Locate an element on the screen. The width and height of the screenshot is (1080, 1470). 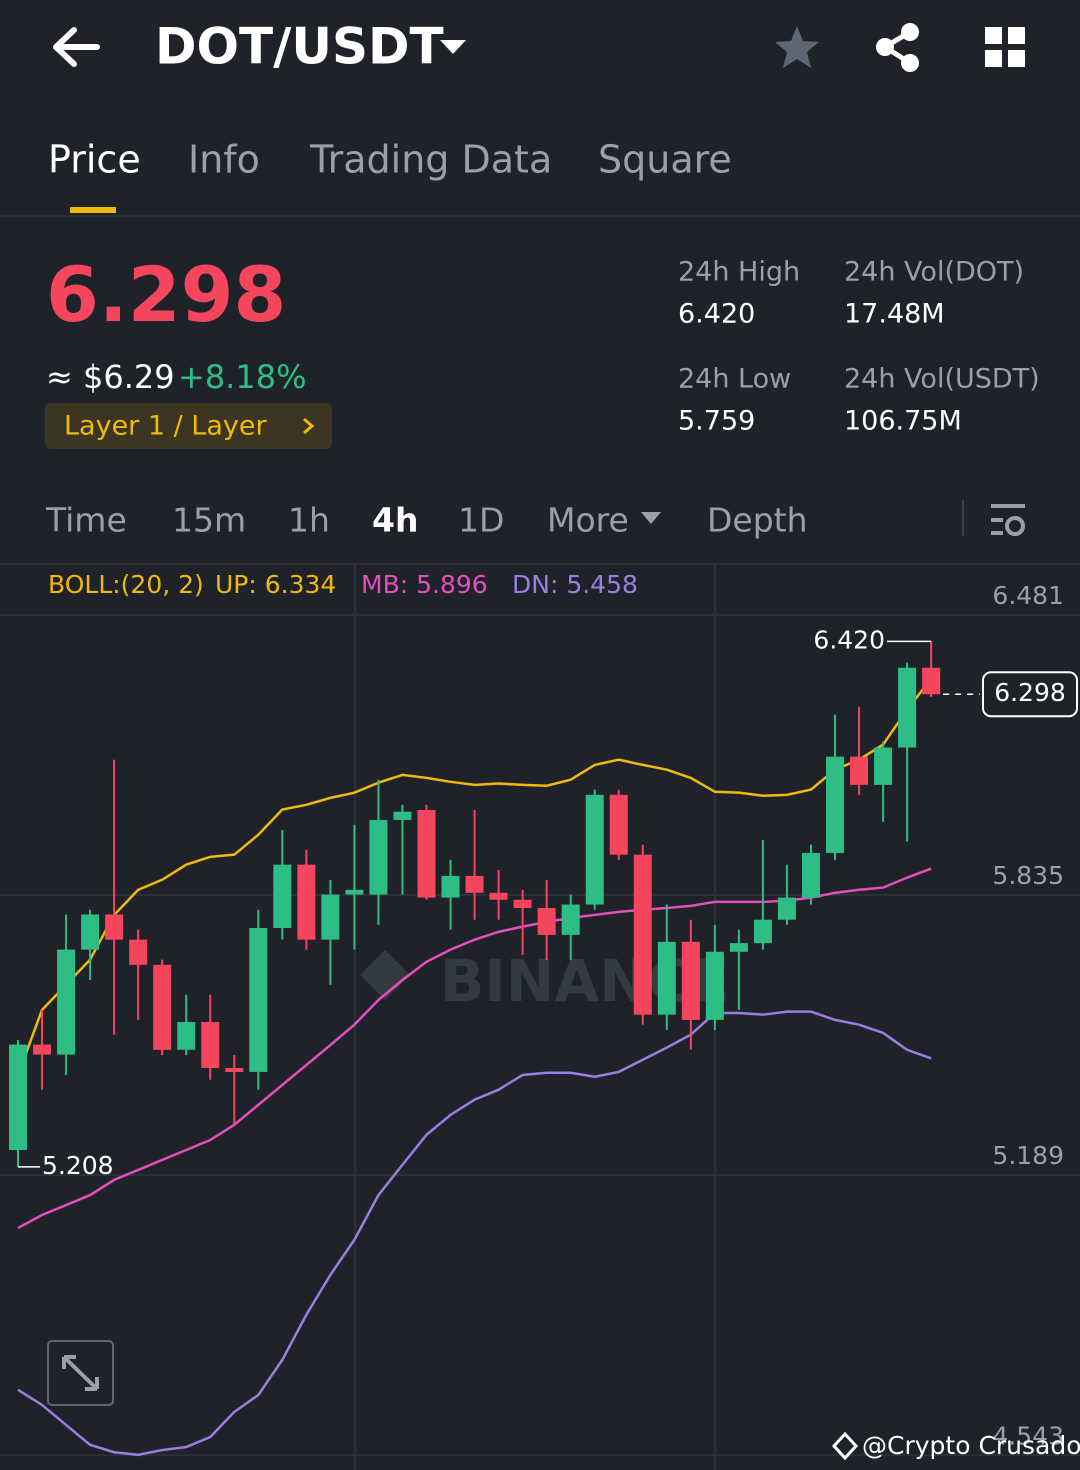
back-button is located at coordinates (76, 47).